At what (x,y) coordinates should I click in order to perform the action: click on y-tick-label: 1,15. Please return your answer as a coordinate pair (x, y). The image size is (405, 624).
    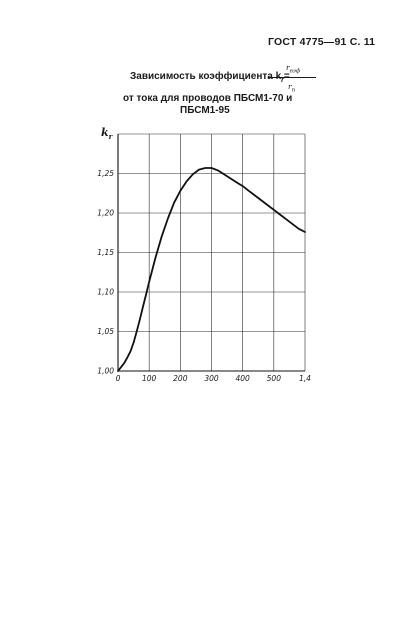
    Looking at the image, I should click on (105, 252).